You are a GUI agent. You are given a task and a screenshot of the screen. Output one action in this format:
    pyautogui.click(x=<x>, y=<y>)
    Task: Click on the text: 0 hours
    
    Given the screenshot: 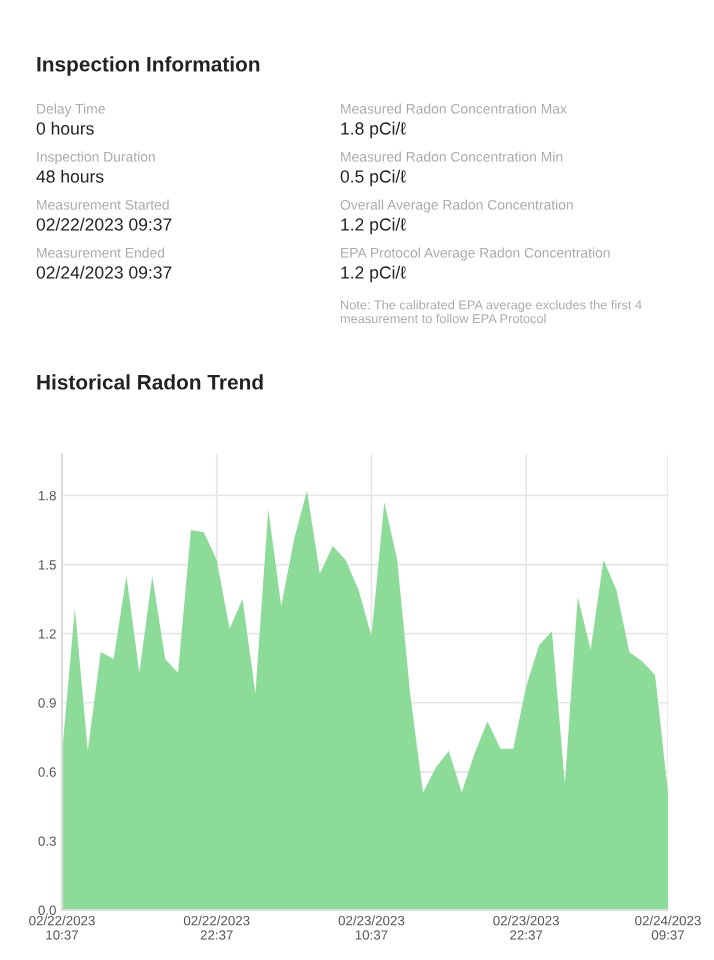 What is the action you would take?
    pyautogui.click(x=65, y=128)
    